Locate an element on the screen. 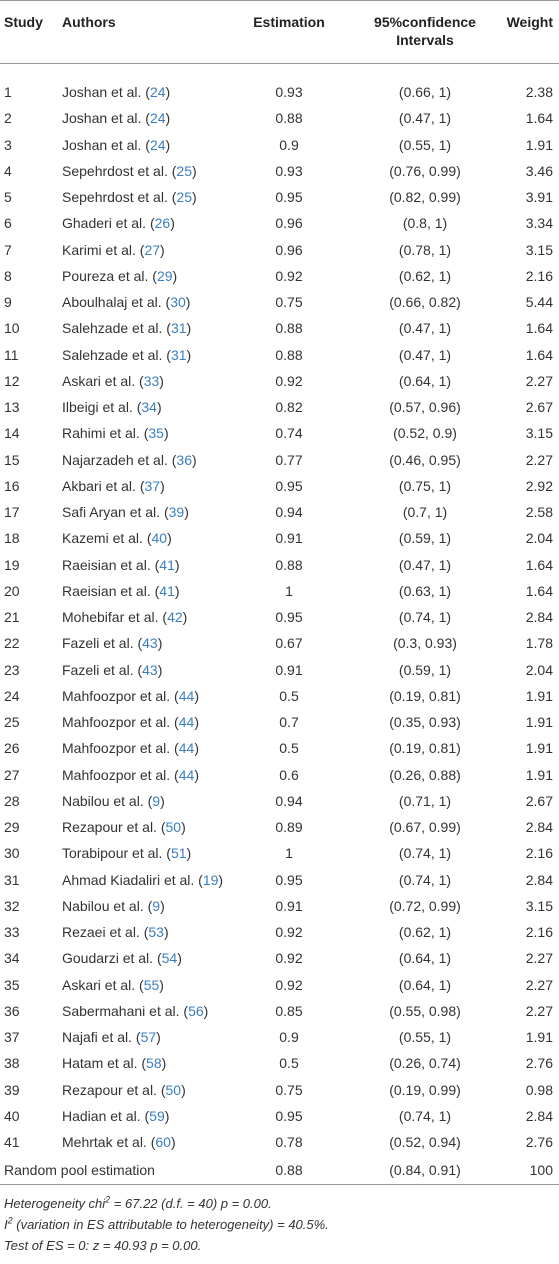 The height and width of the screenshot is (1264, 559). weight: 2.04 is located at coordinates (539, 669).